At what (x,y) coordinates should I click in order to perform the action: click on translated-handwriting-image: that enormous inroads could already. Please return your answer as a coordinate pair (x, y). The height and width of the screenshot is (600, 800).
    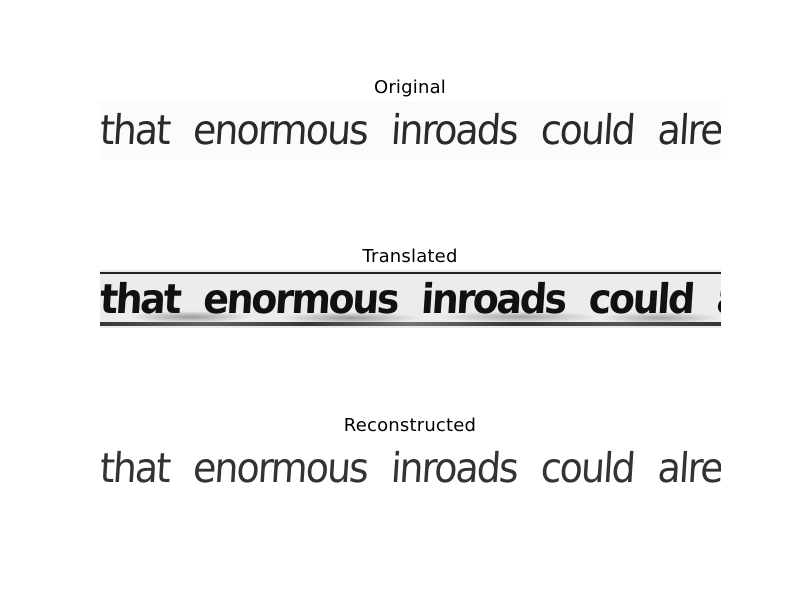
    Looking at the image, I should click on (410, 299).